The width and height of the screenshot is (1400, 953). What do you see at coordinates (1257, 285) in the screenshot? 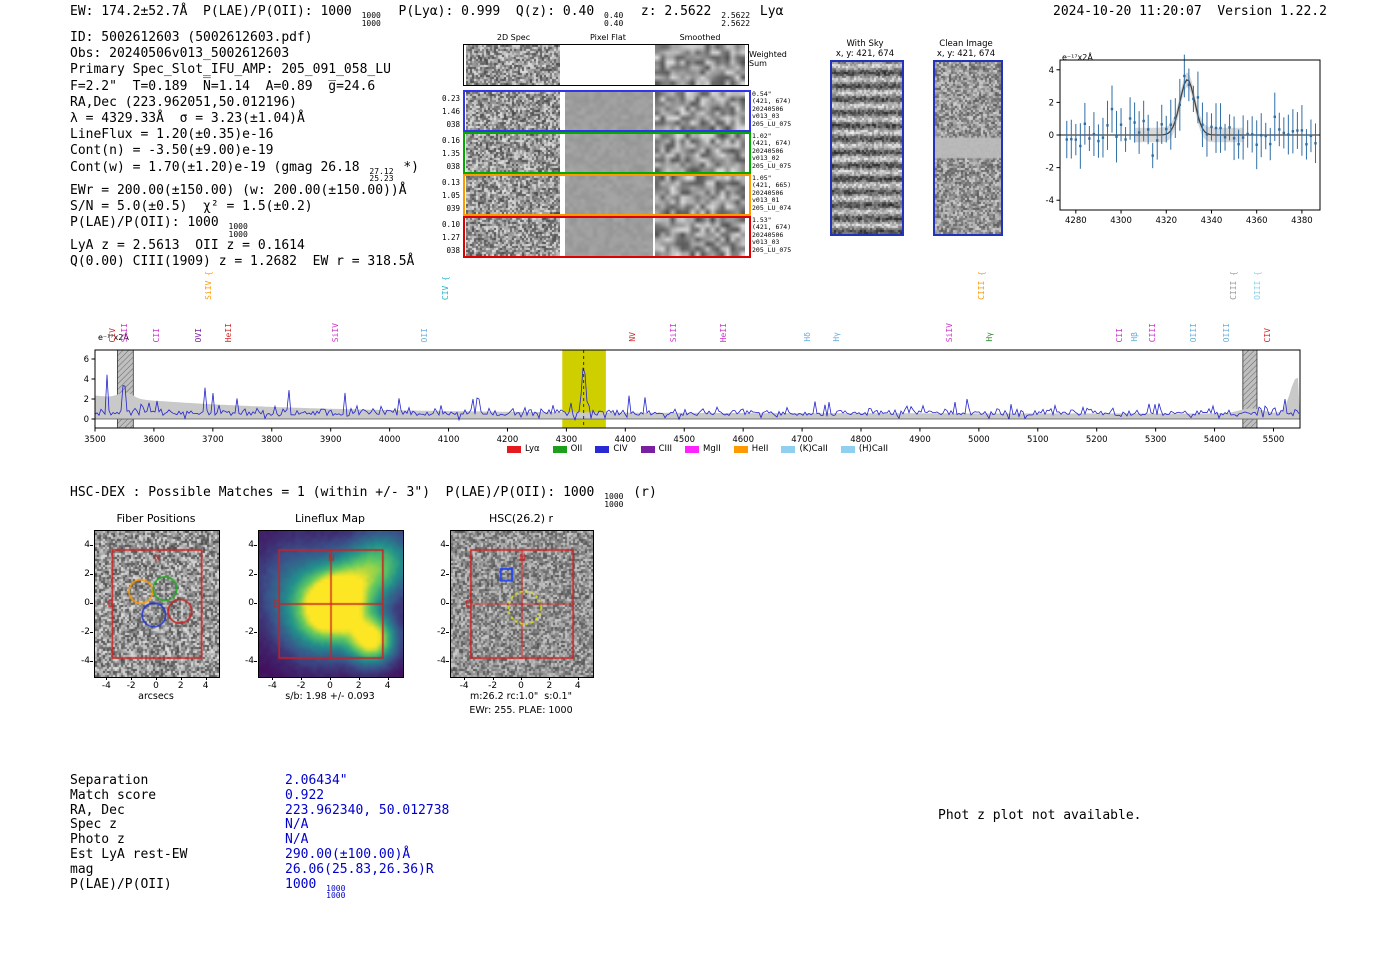
I see `emission-line-label: OIII {` at bounding box center [1257, 285].